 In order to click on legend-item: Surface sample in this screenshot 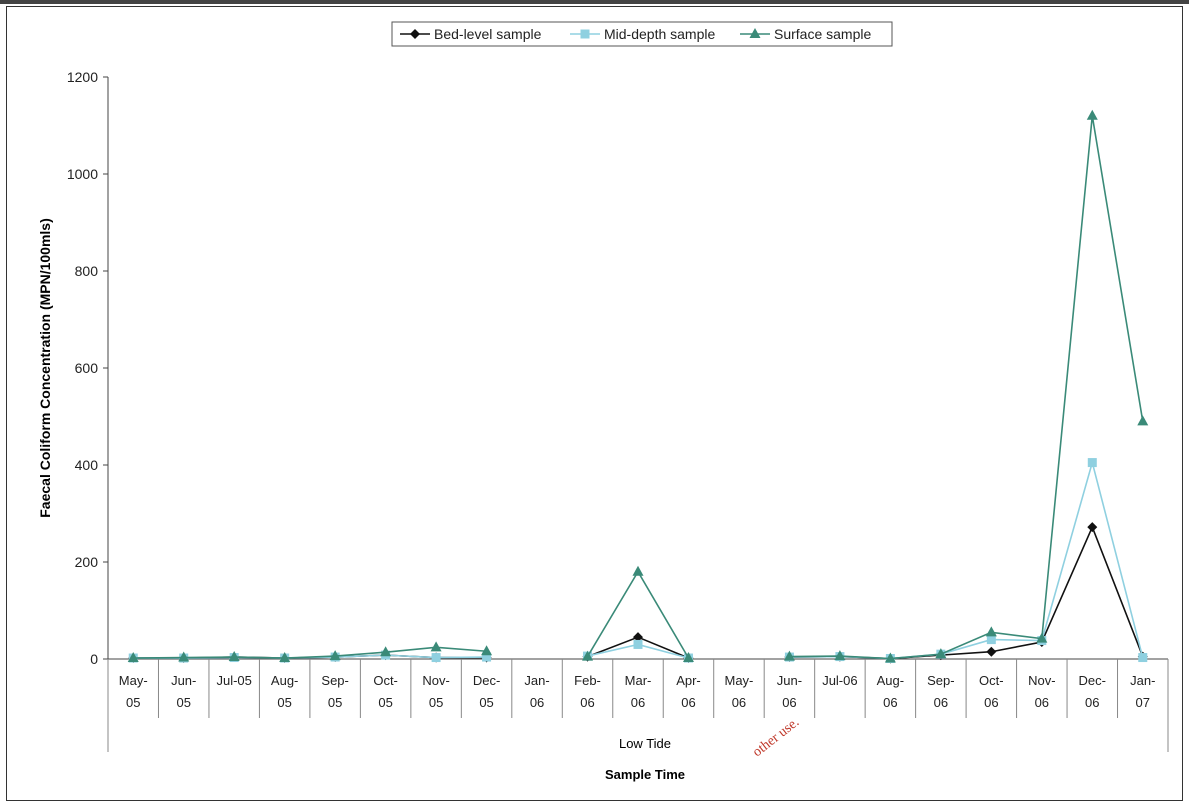, I will do `click(805, 34)`.